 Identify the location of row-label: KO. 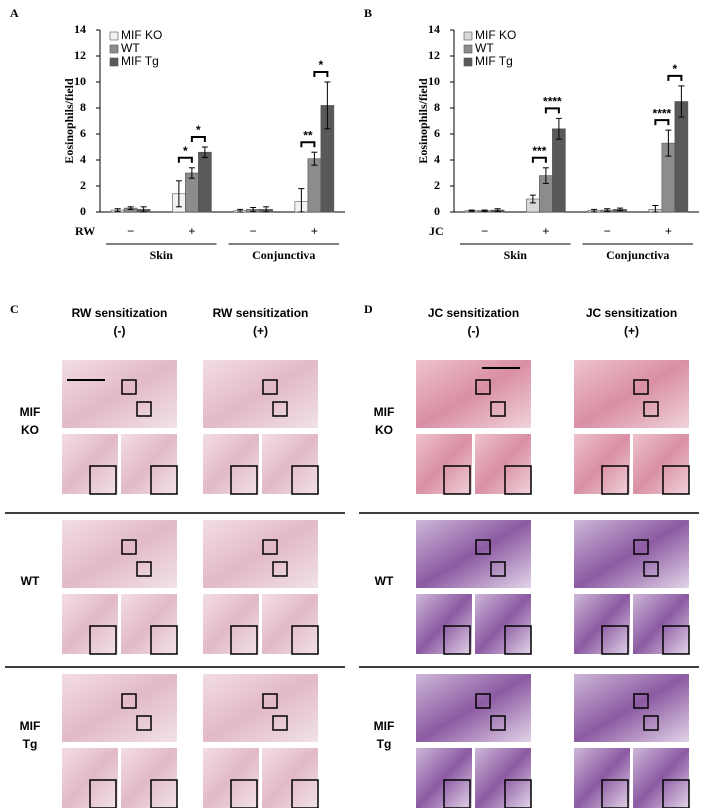
(384, 430).